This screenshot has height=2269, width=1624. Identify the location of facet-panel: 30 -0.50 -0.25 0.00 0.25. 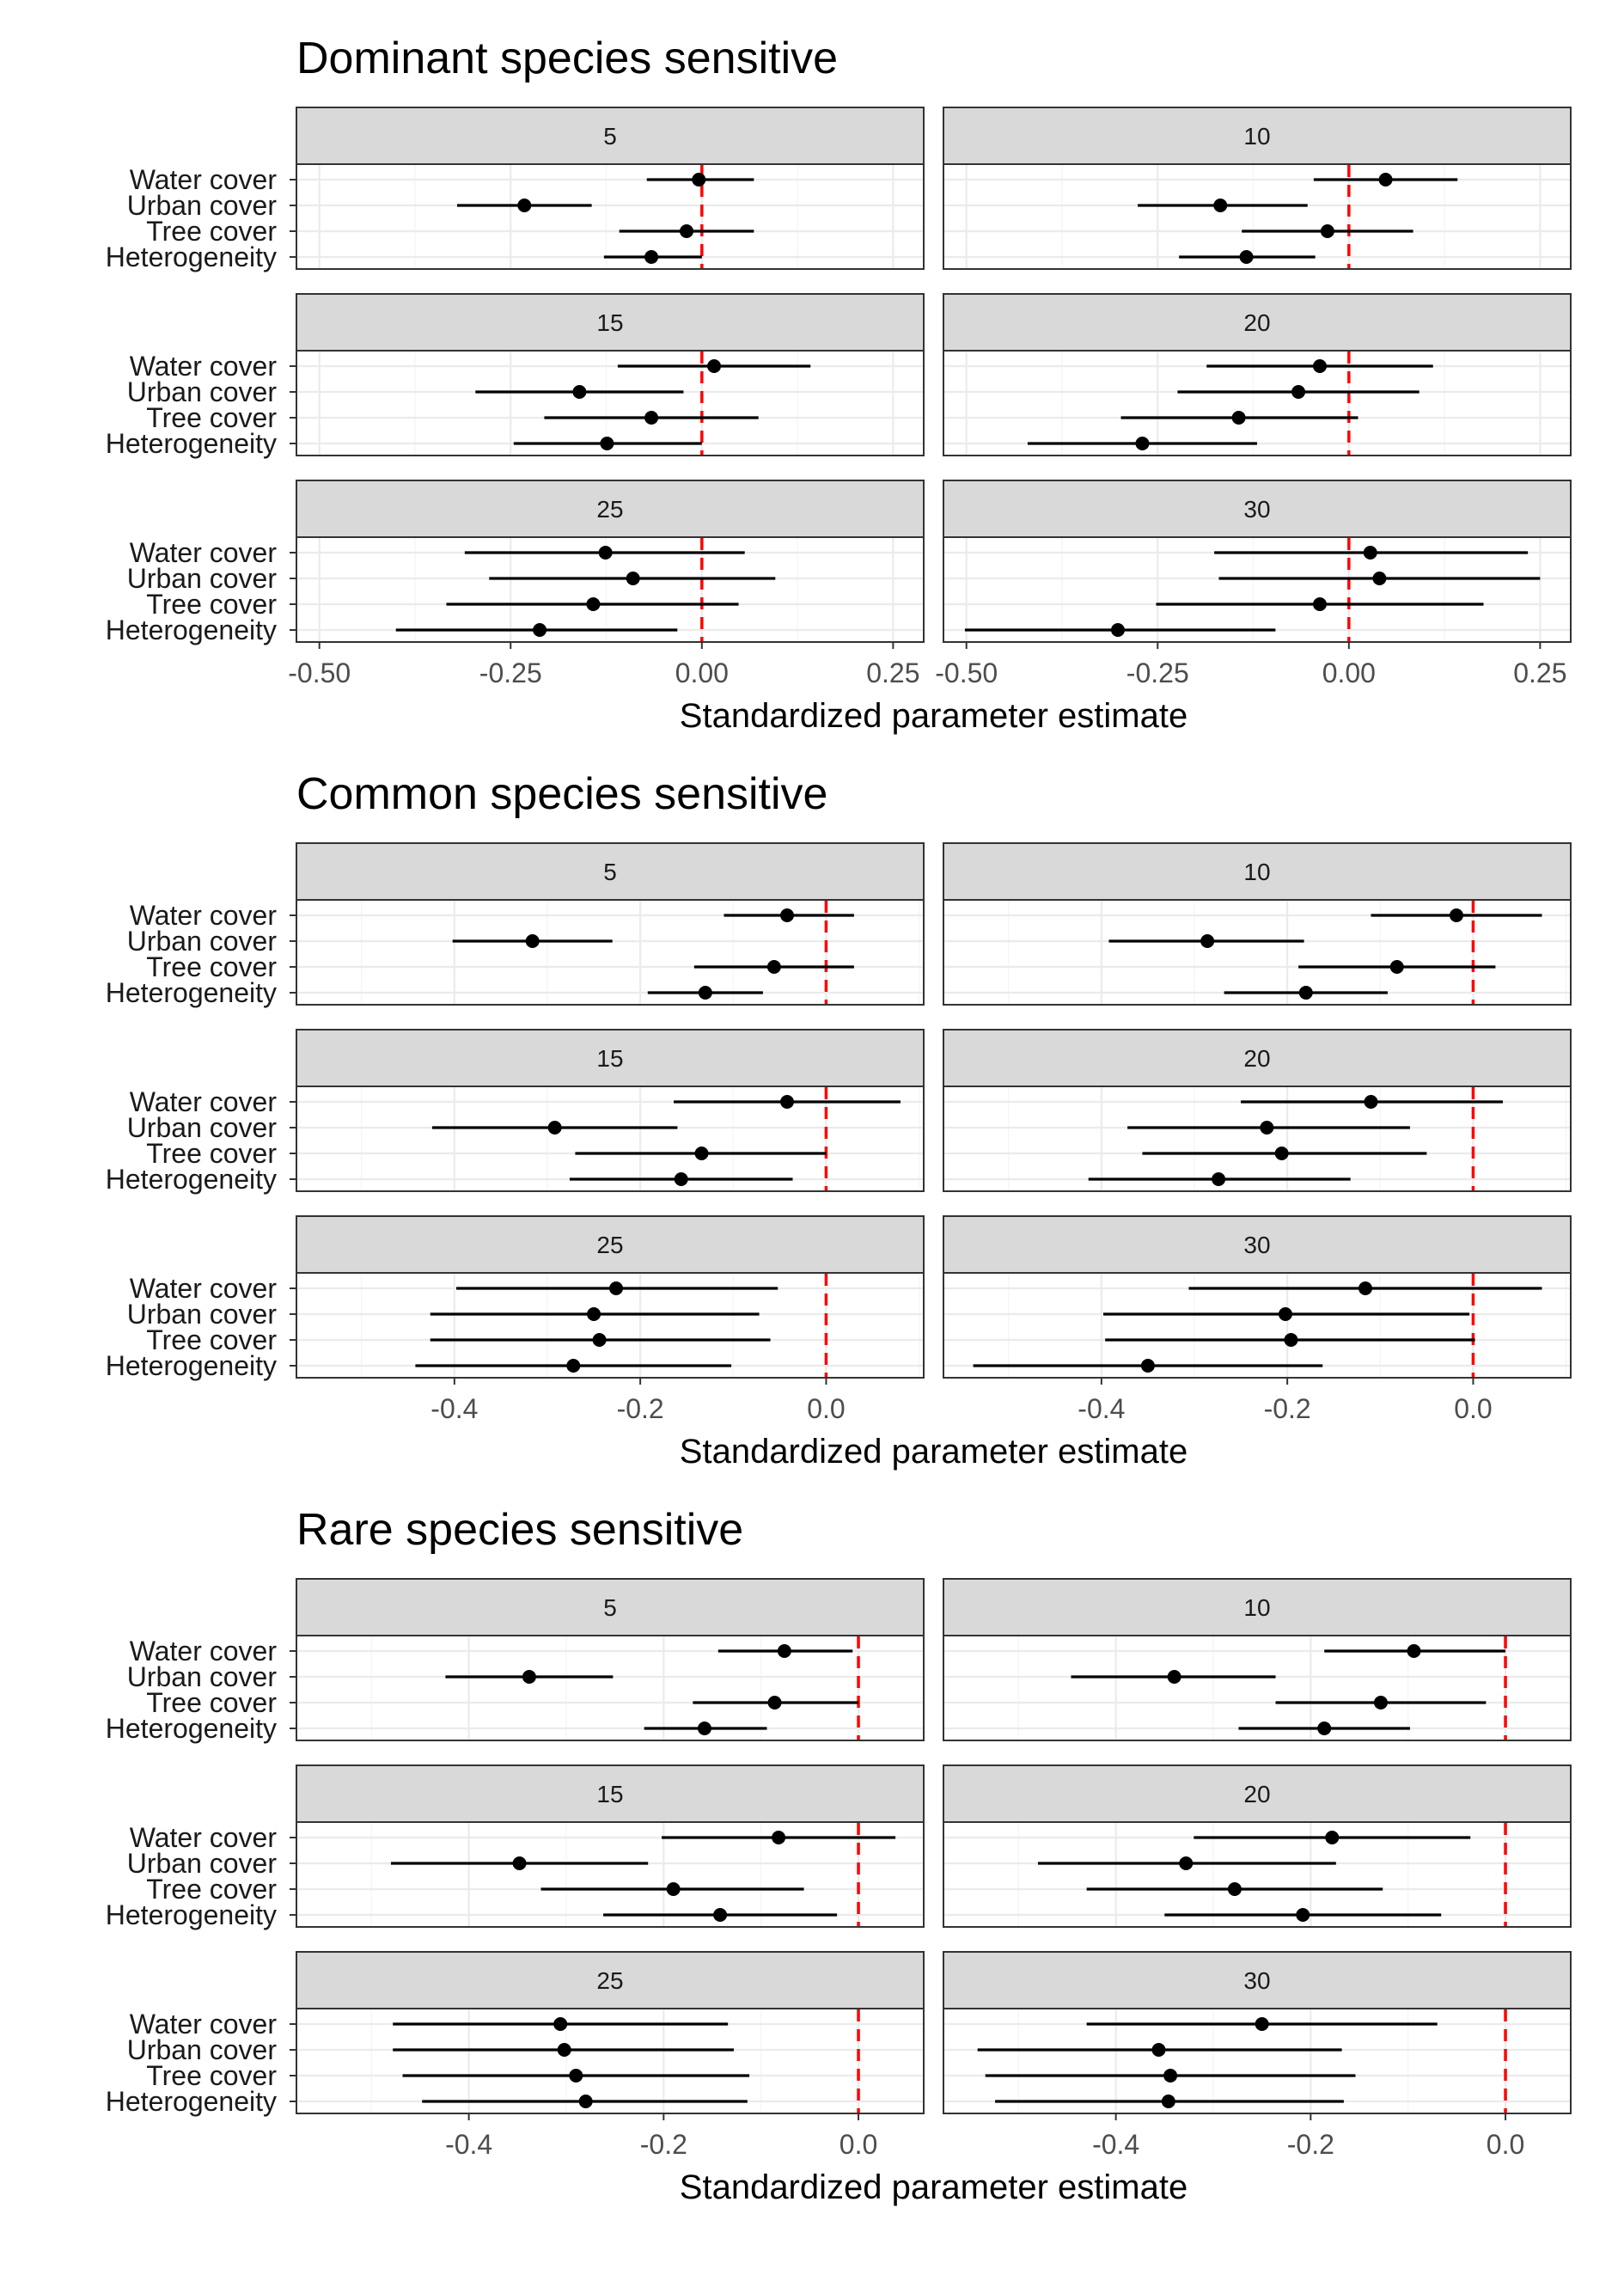
(1253, 584).